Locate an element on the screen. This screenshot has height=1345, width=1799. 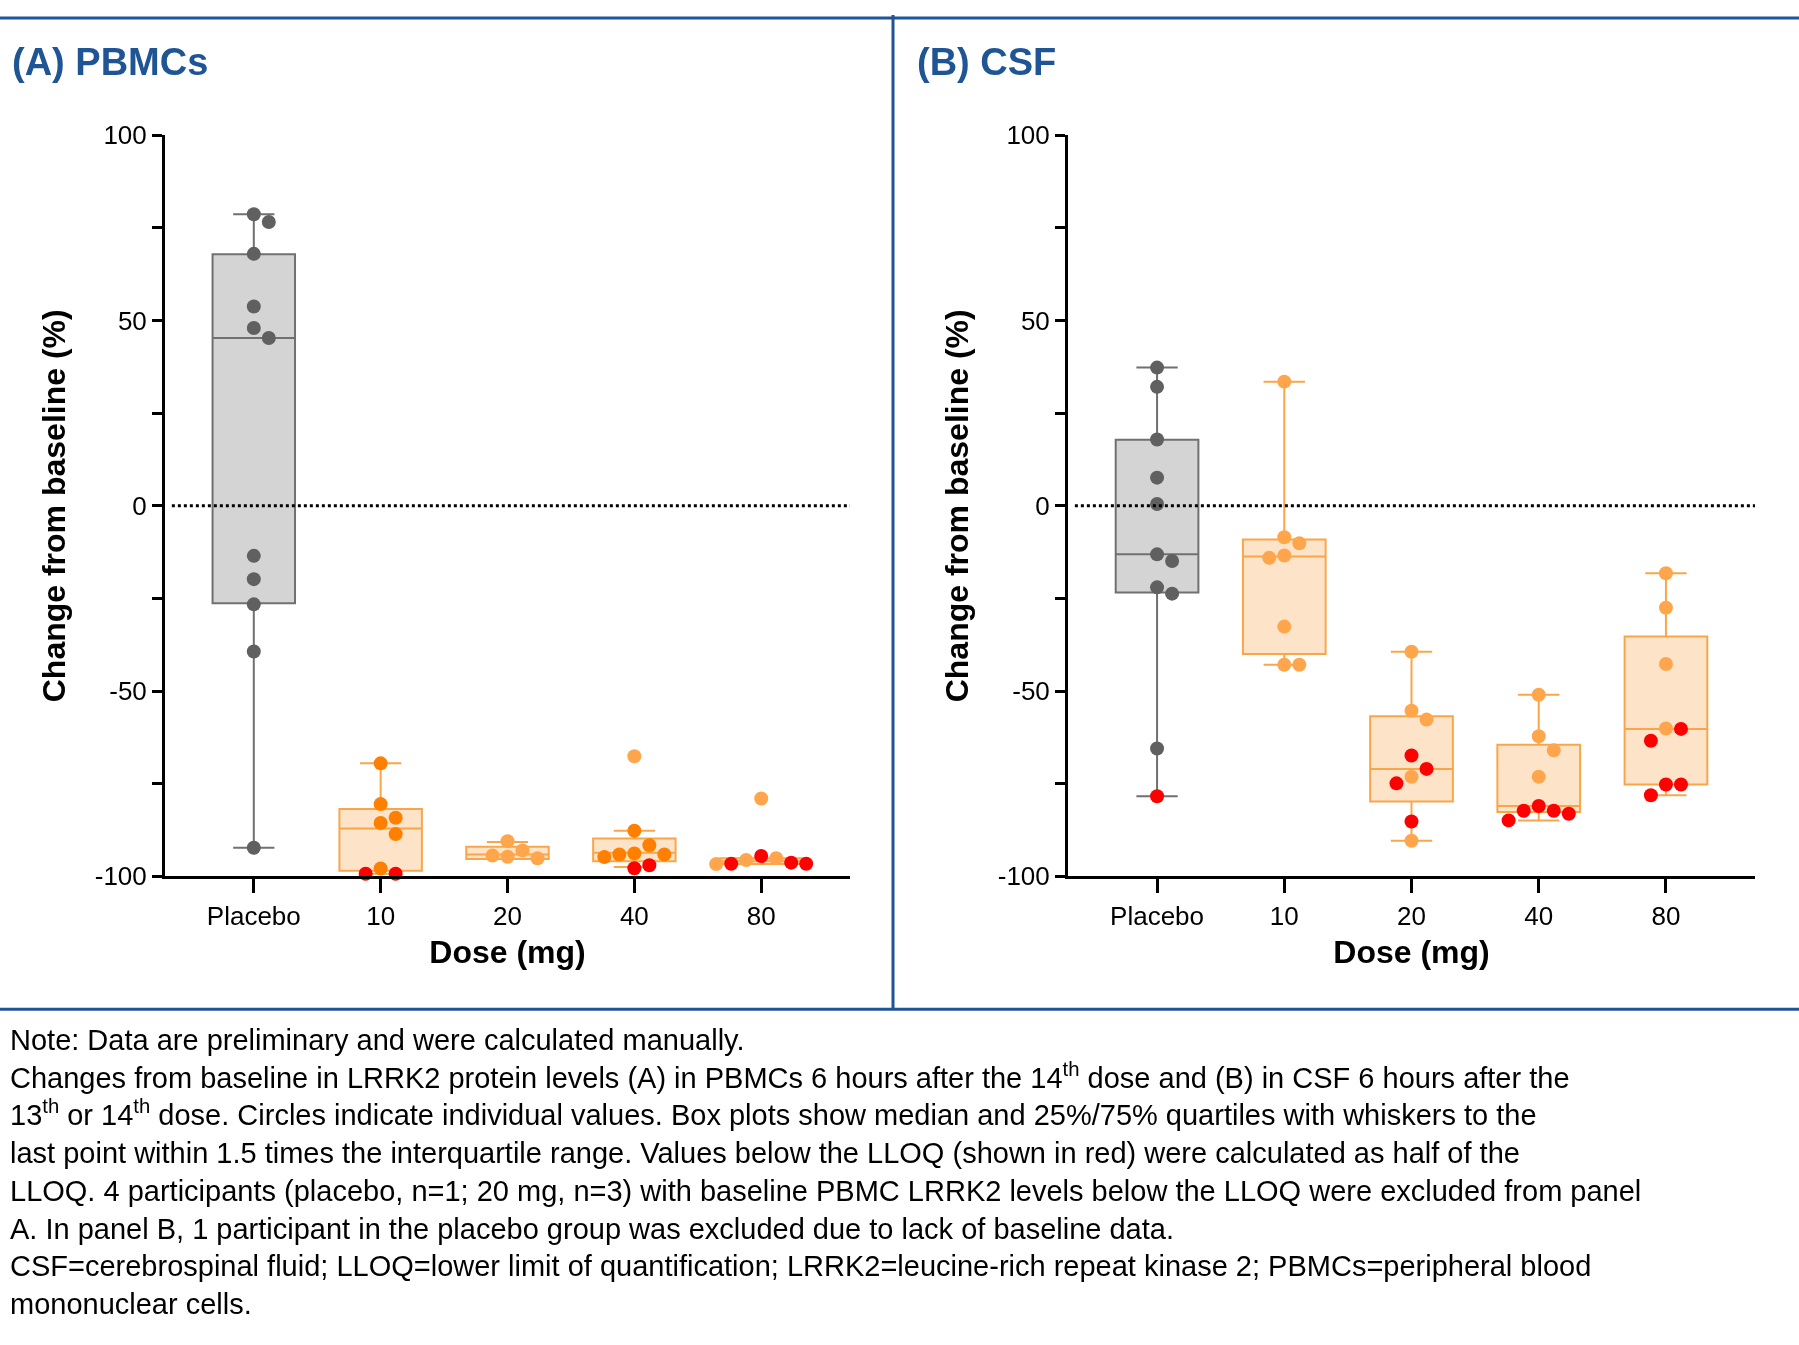
text: Changes from baseline in LRRK2 protein levels (A) in PBMCs 6 hours after the 14$^{th}$ dose and (B) in CSF 6 hours after the 13$^{th}$ or 14$^{th}$ dose. Circles indicate individual values. Box plots show median and 25%/75% quartiles with whiskers to the last point within 1.5 times the interquartile range. Values below the LLOQ (shown in red) were calculated as half of the LLOQ. 4 participants (placebo, n=1; 20 mg, n=3) with baseline PBMC LRRK2 levels below the LLOQ were excluded from panel A. In panel B, 1 participant in the placebo group was excluded due to lack of baseline data. is located at coordinates (826, 1151).